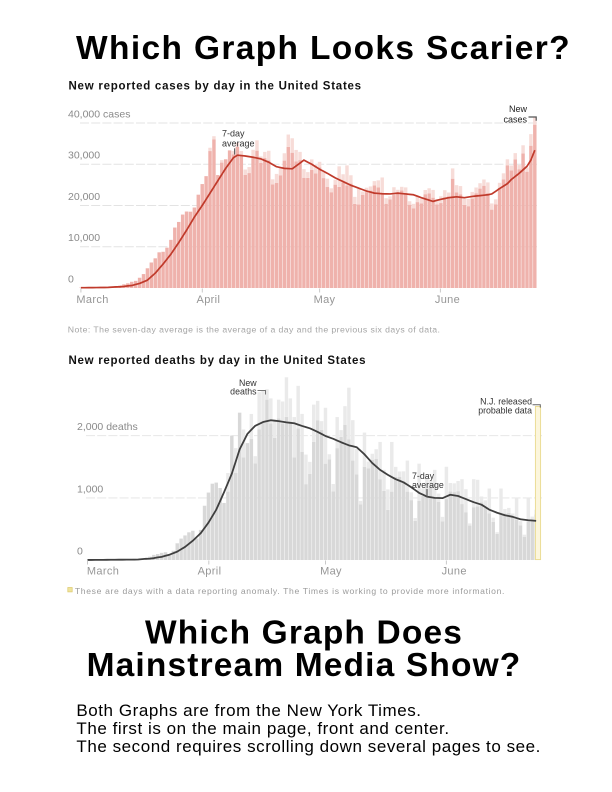 This screenshot has height=792, width=612. I want to click on svg-text: cases, so click(515, 120).